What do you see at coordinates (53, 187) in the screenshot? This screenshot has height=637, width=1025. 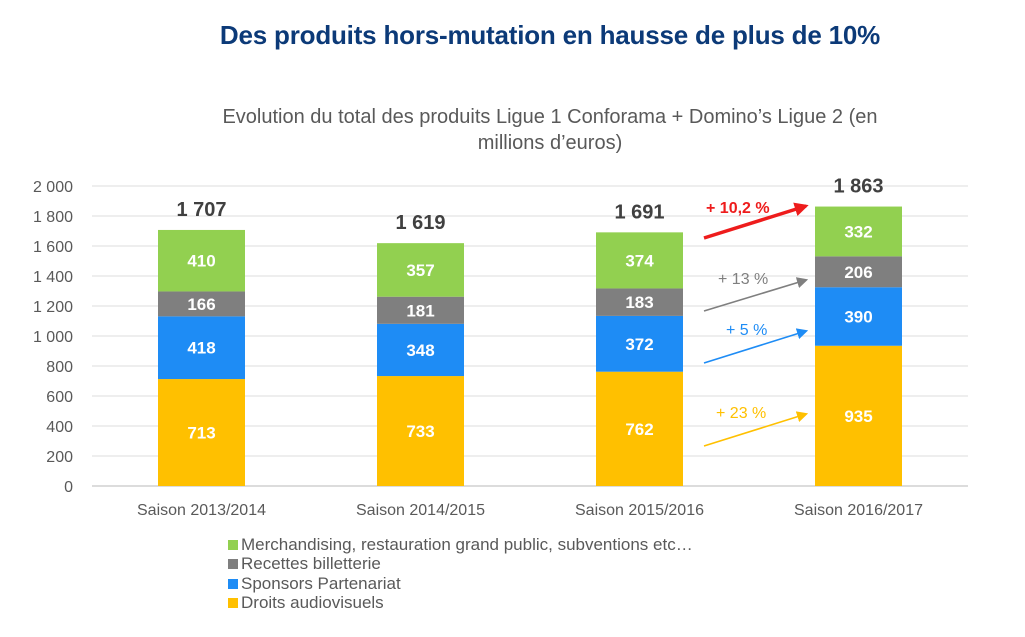 I see `y-tick-label: 2 000` at bounding box center [53, 187].